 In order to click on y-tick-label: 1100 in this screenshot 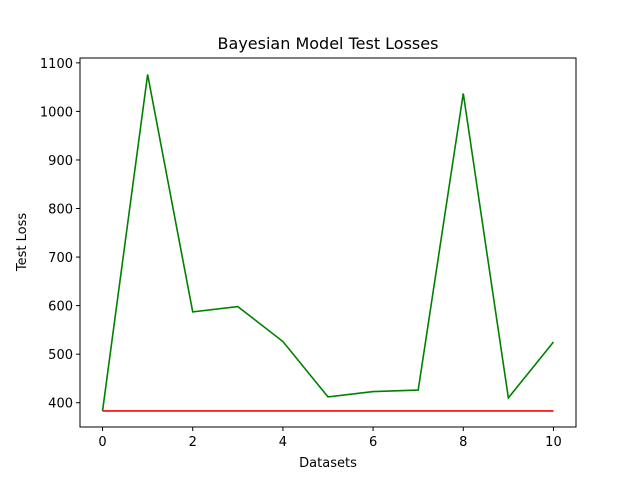, I will do `click(56, 64)`.